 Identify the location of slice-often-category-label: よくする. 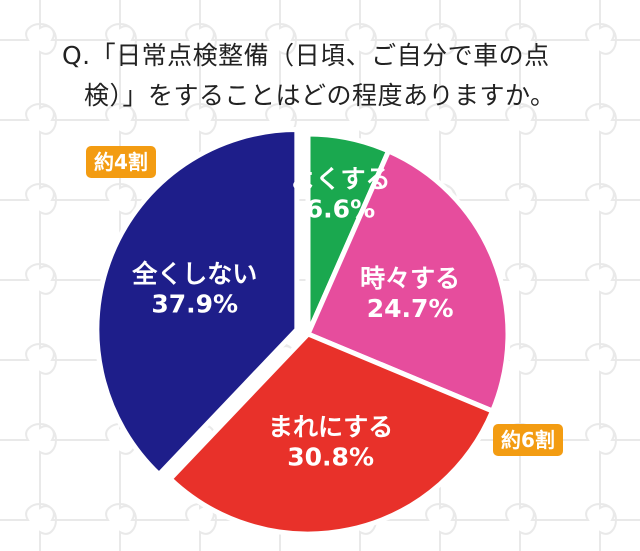
(340, 179).